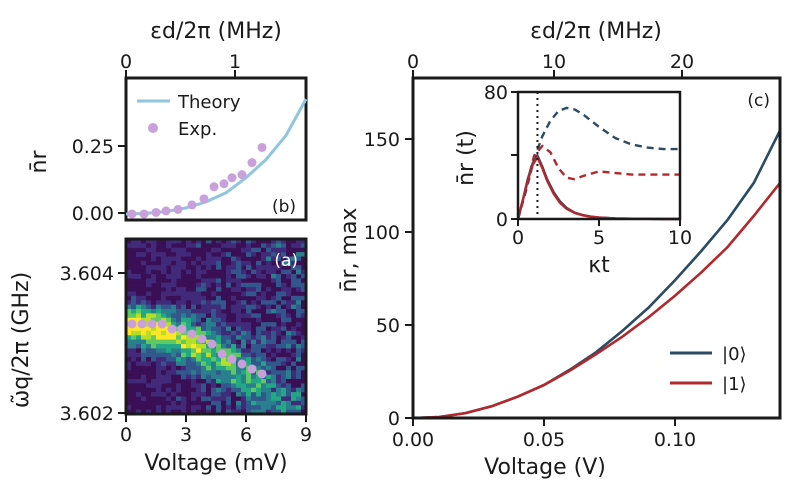 The height and width of the screenshot is (503, 799). Describe the element at coordinates (242, 364) in the screenshot. I see `exp-point` at that location.